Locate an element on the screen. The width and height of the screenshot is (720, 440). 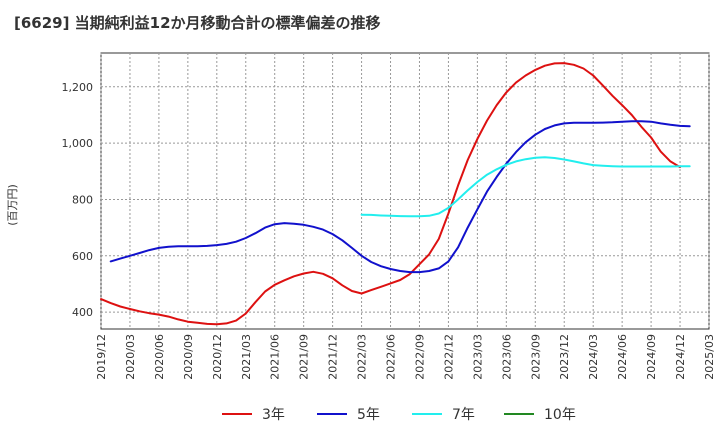
x-tick-label: 2024/12 is located at coordinates (680, 357).